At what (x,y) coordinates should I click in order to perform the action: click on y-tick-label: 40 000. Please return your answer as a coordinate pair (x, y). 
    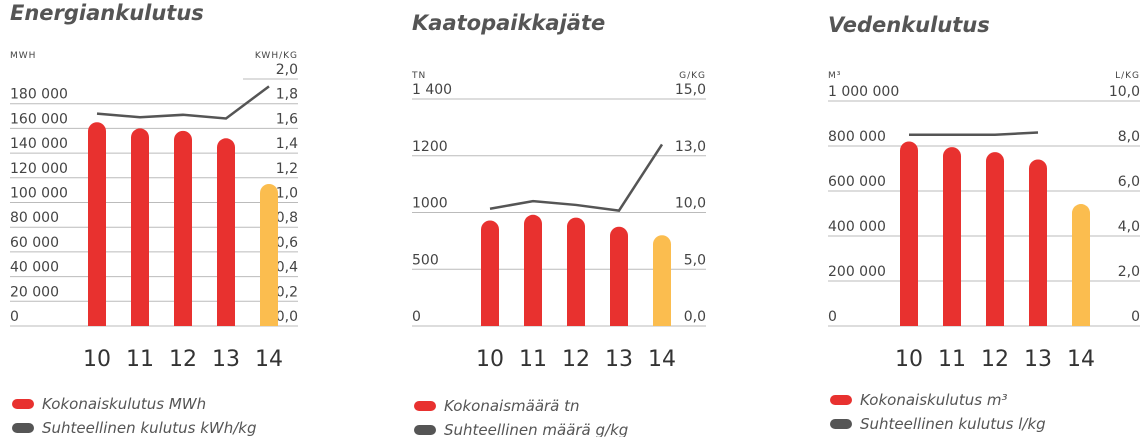
    Looking at the image, I should click on (34, 268).